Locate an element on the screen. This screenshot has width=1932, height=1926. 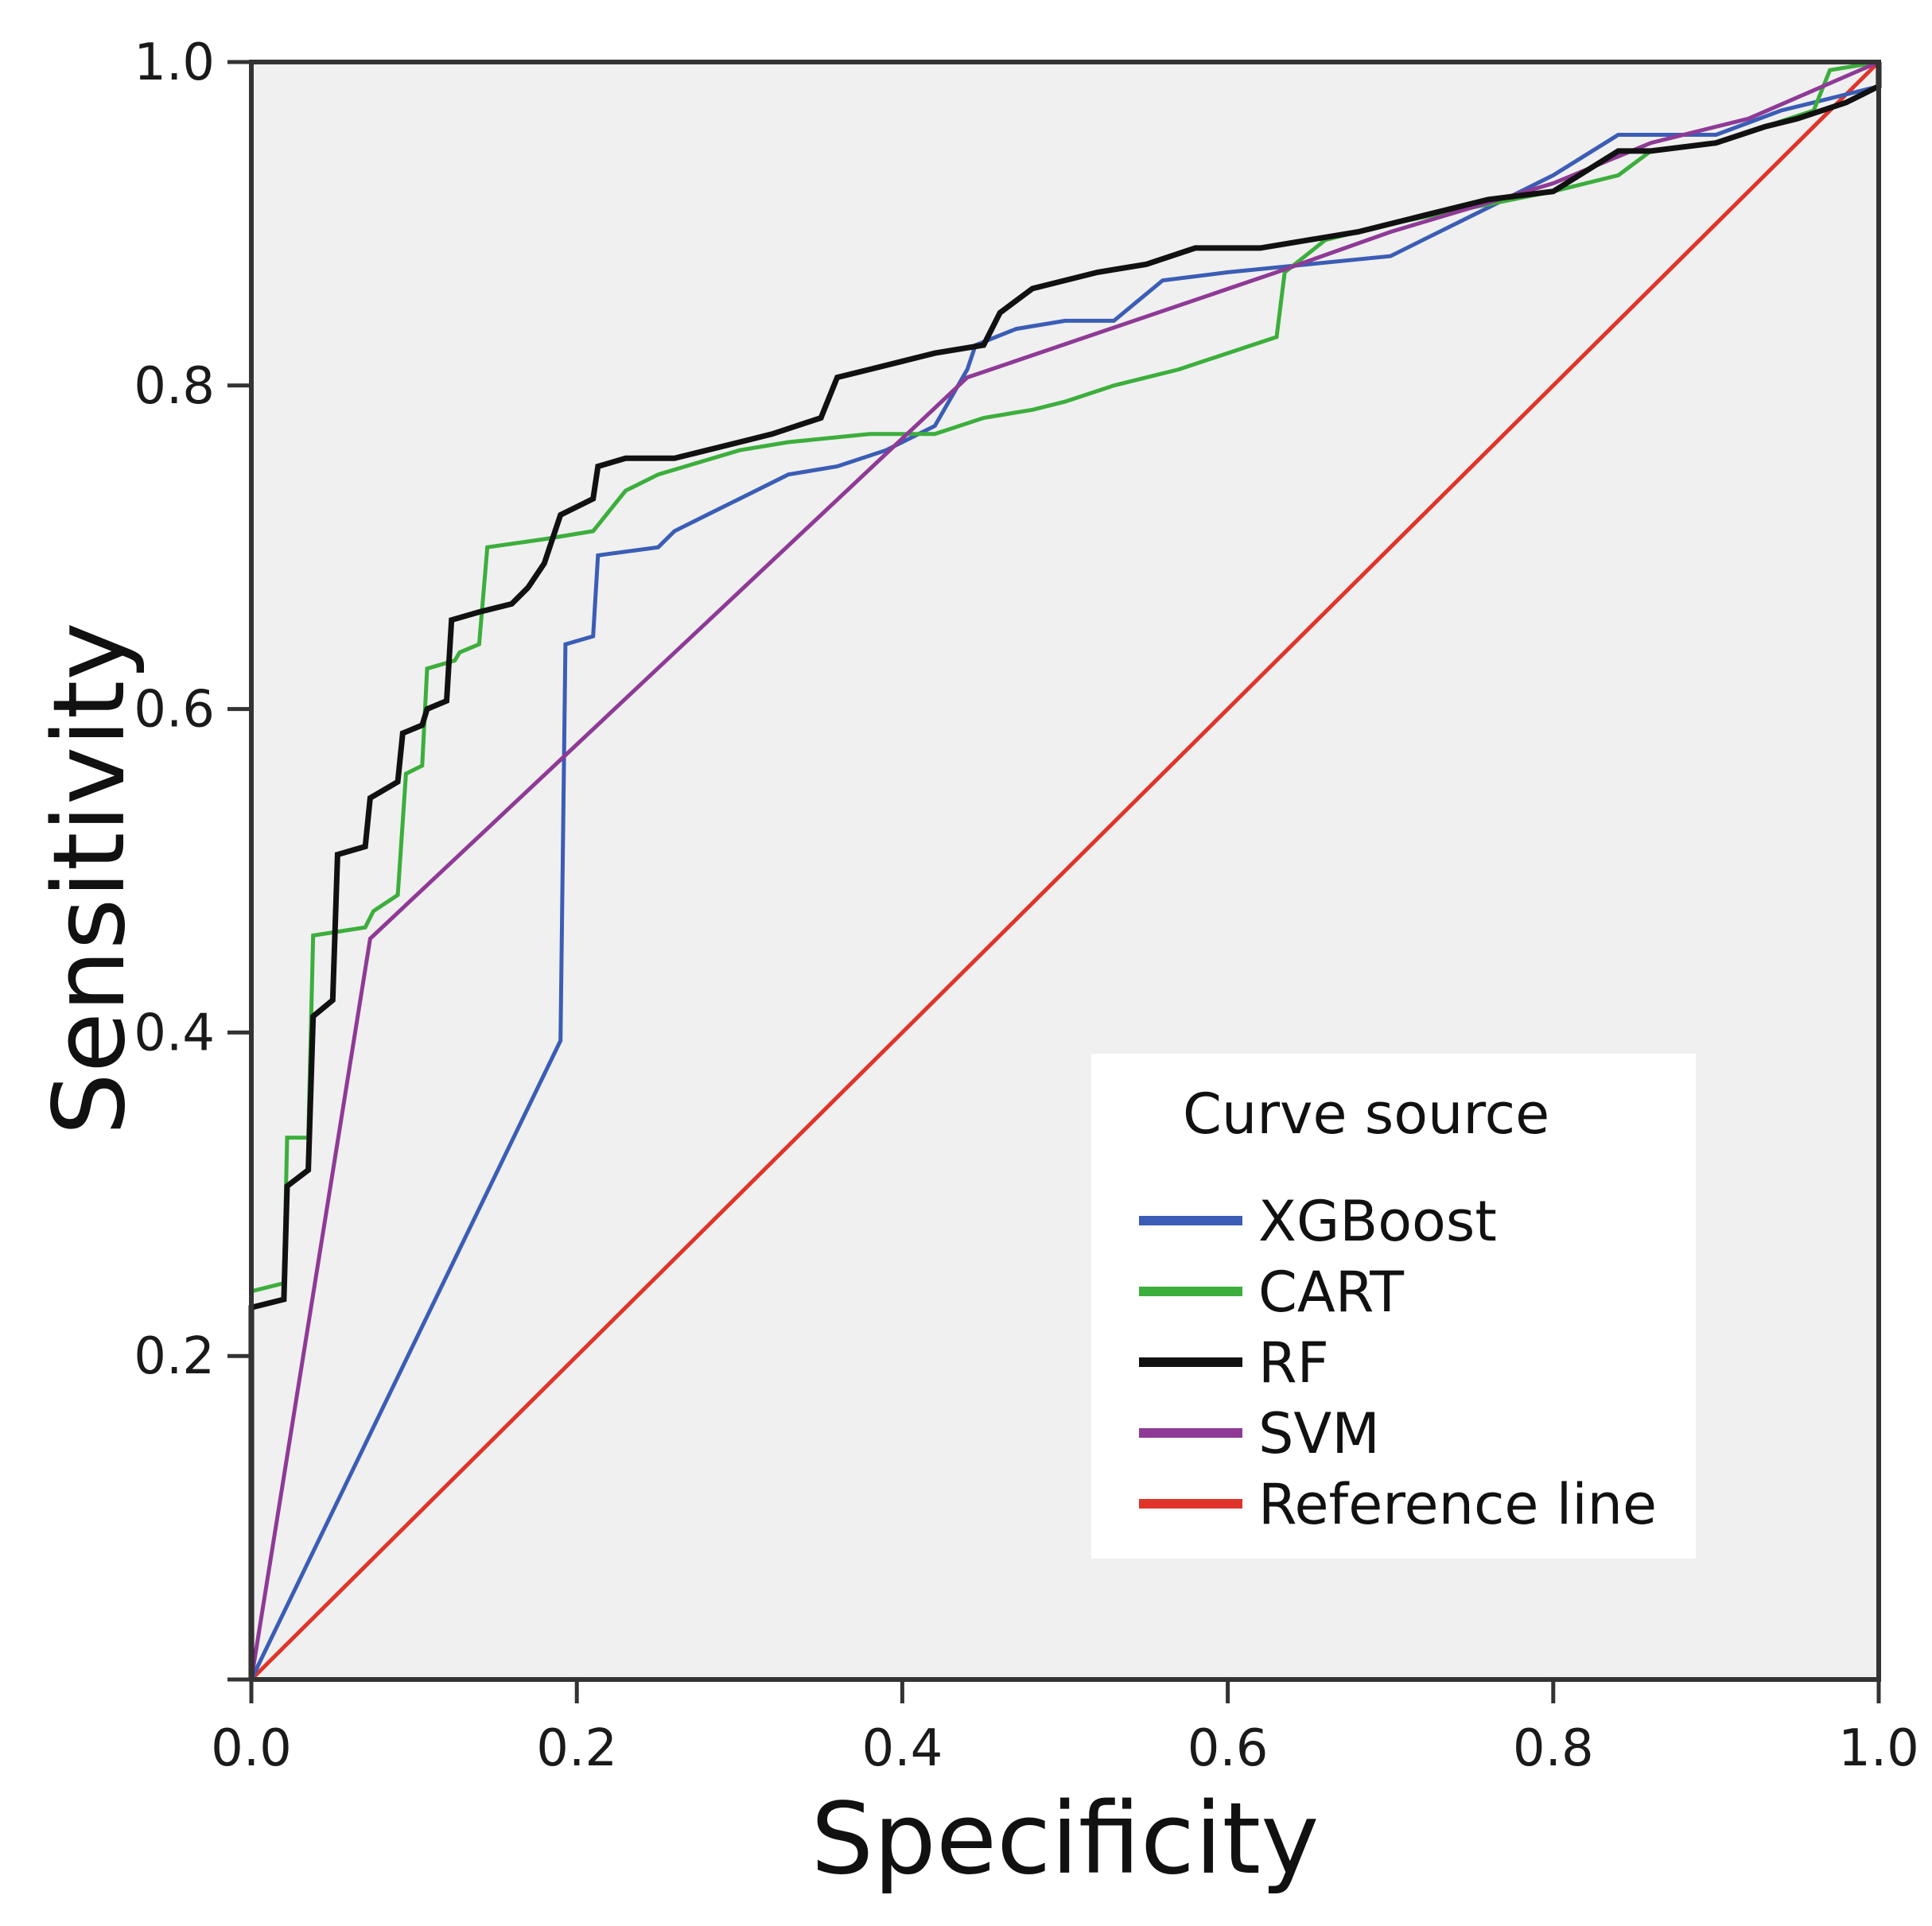
y-tick-label: 0.8 is located at coordinates (174, 386).